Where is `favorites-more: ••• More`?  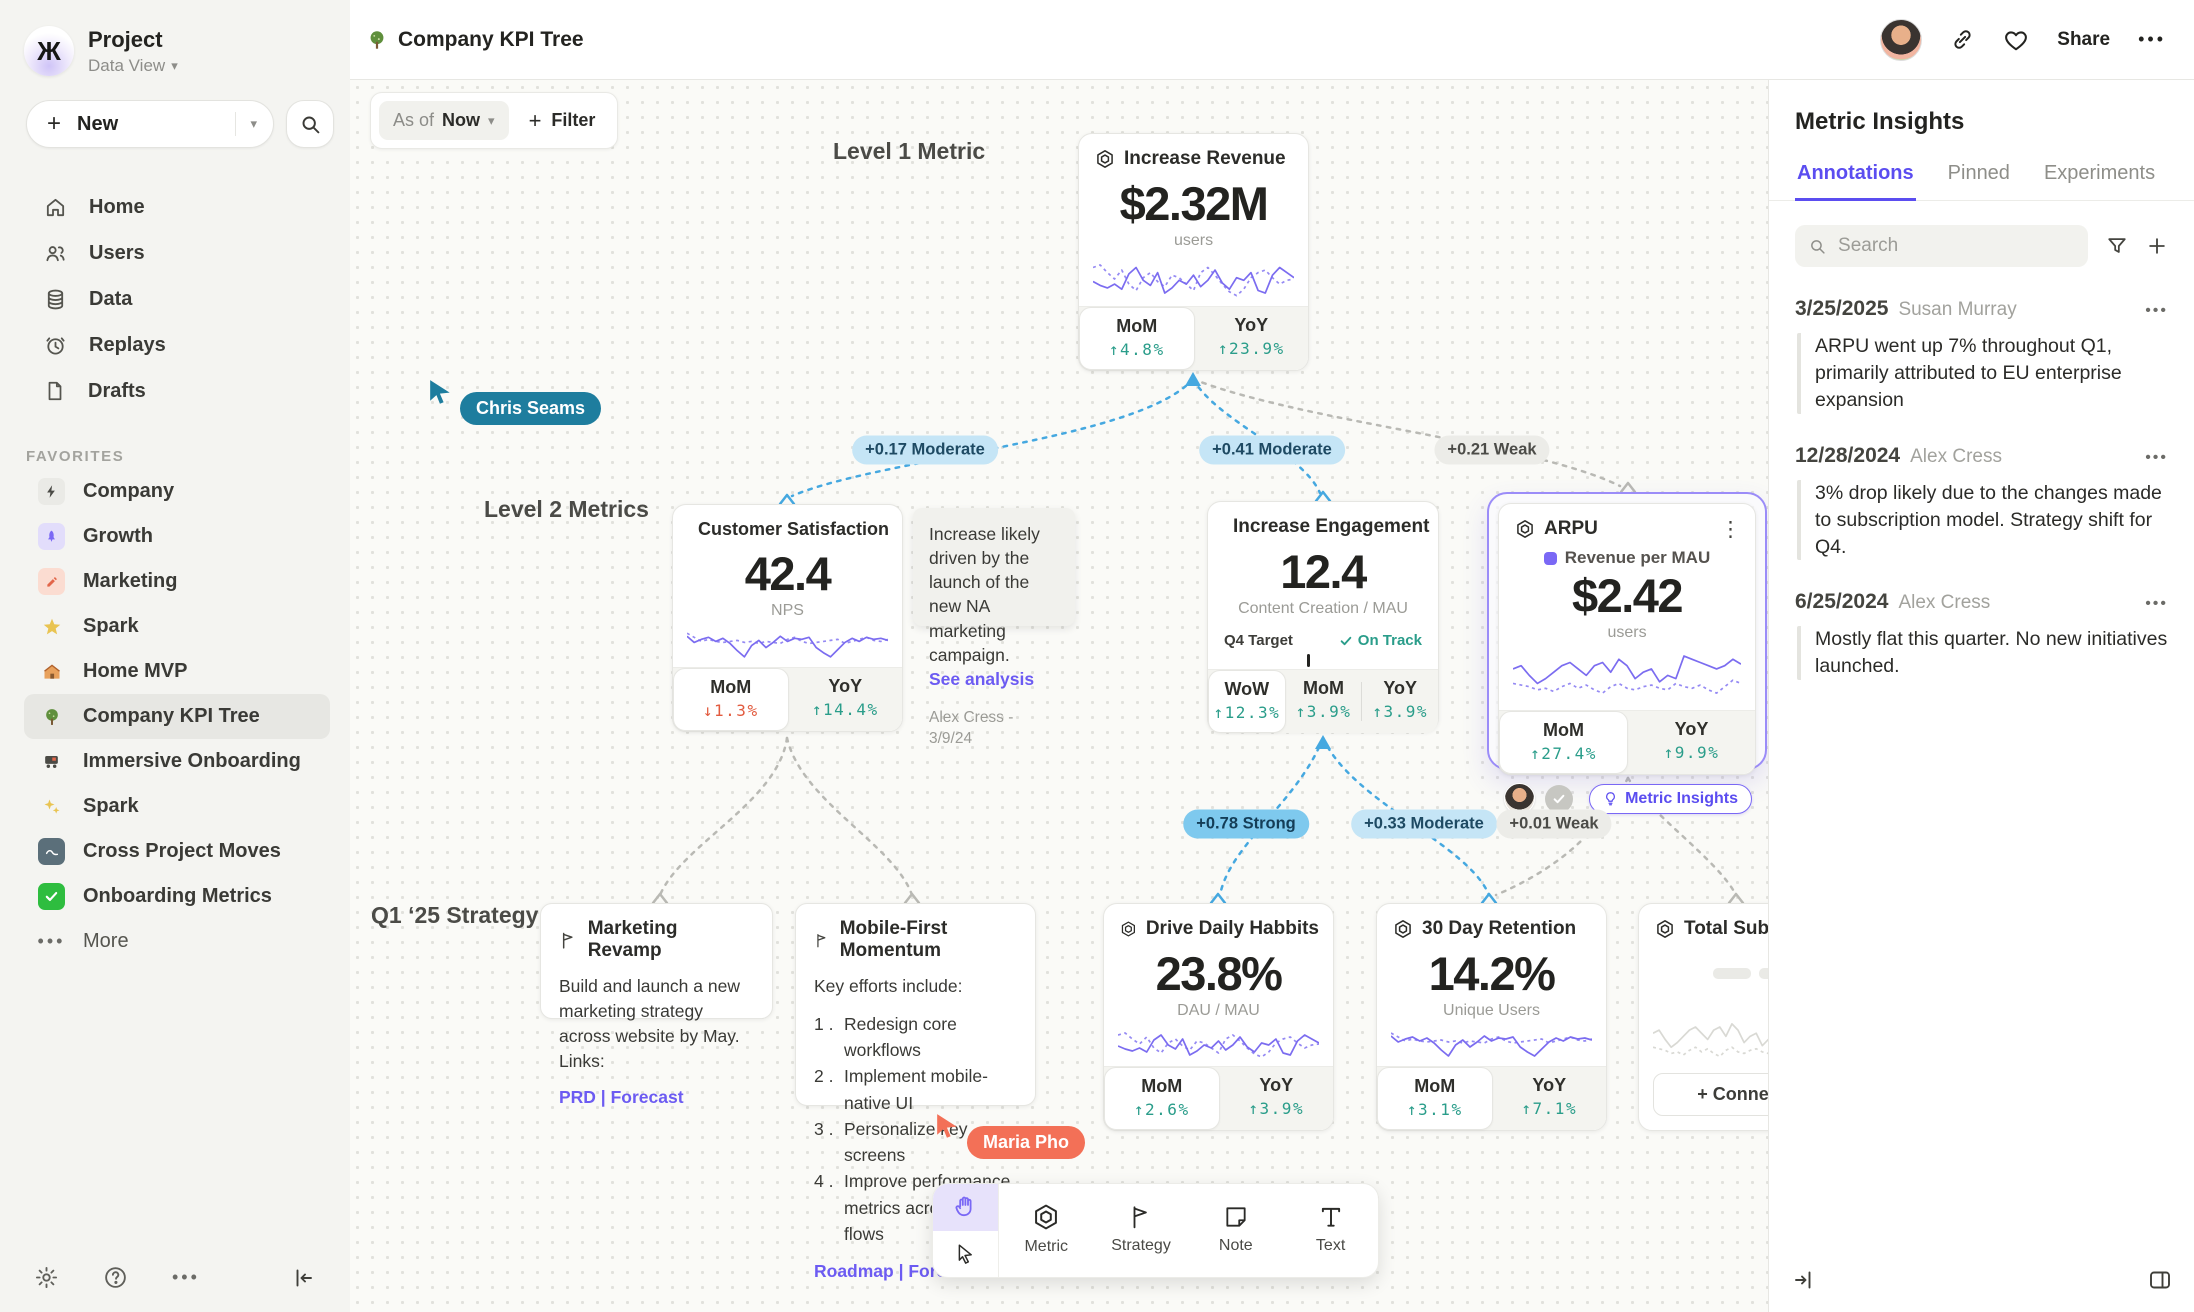 favorites-more: ••• More is located at coordinates (177, 941).